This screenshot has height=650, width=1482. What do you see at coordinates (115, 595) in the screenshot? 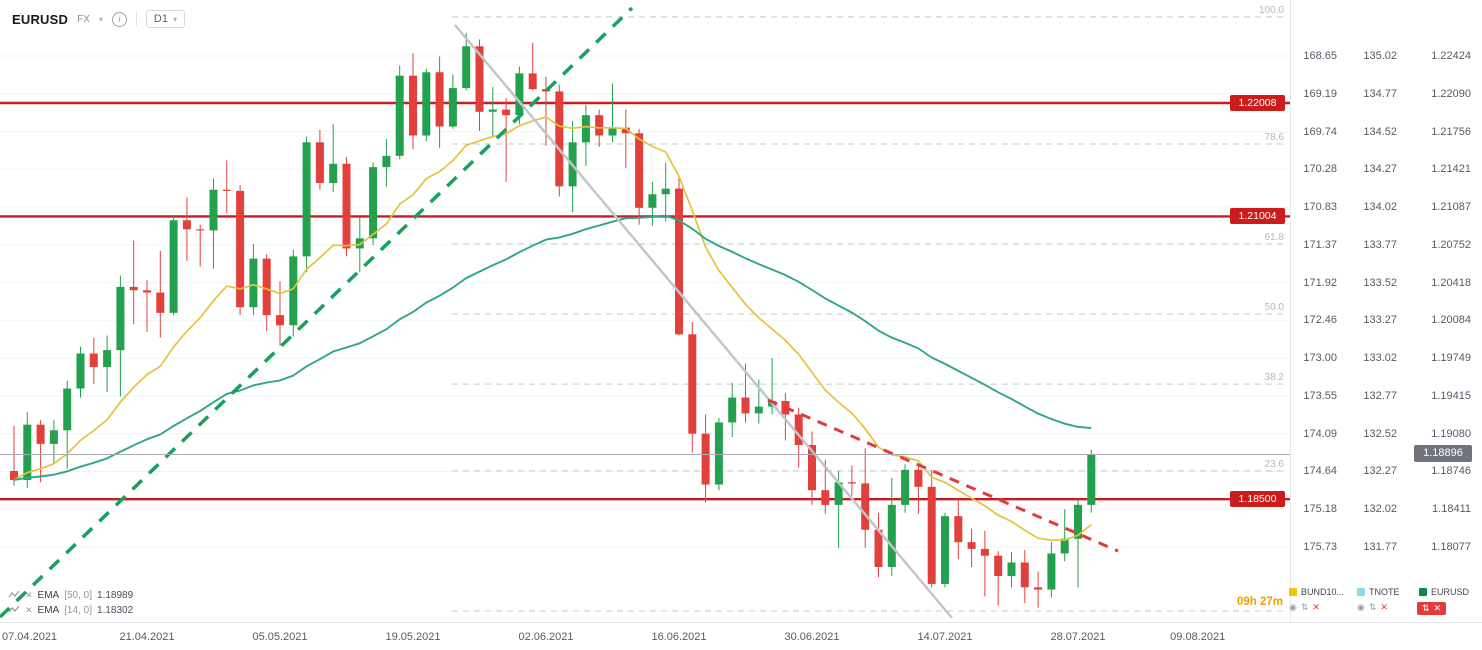
I see `indicator-value: 1.18989` at bounding box center [115, 595].